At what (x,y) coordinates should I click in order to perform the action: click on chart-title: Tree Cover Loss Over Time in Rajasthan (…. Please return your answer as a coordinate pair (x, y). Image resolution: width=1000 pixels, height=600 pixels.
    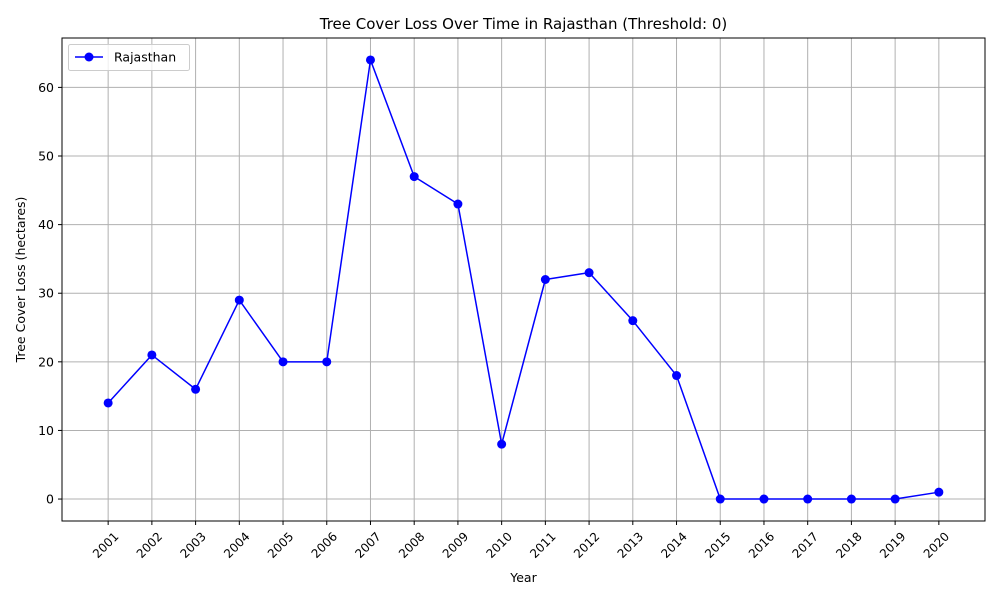
    Looking at the image, I should click on (523, 24).